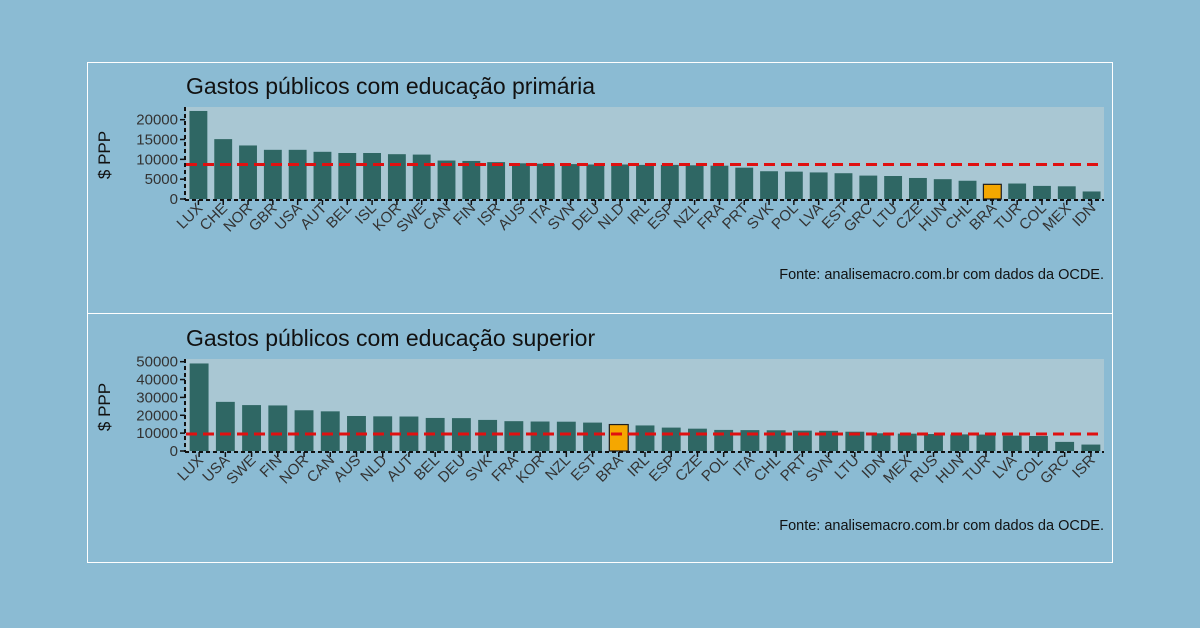 The width and height of the screenshot is (1200, 628). I want to click on x-tick-label-kor: KOR, so click(530, 469).